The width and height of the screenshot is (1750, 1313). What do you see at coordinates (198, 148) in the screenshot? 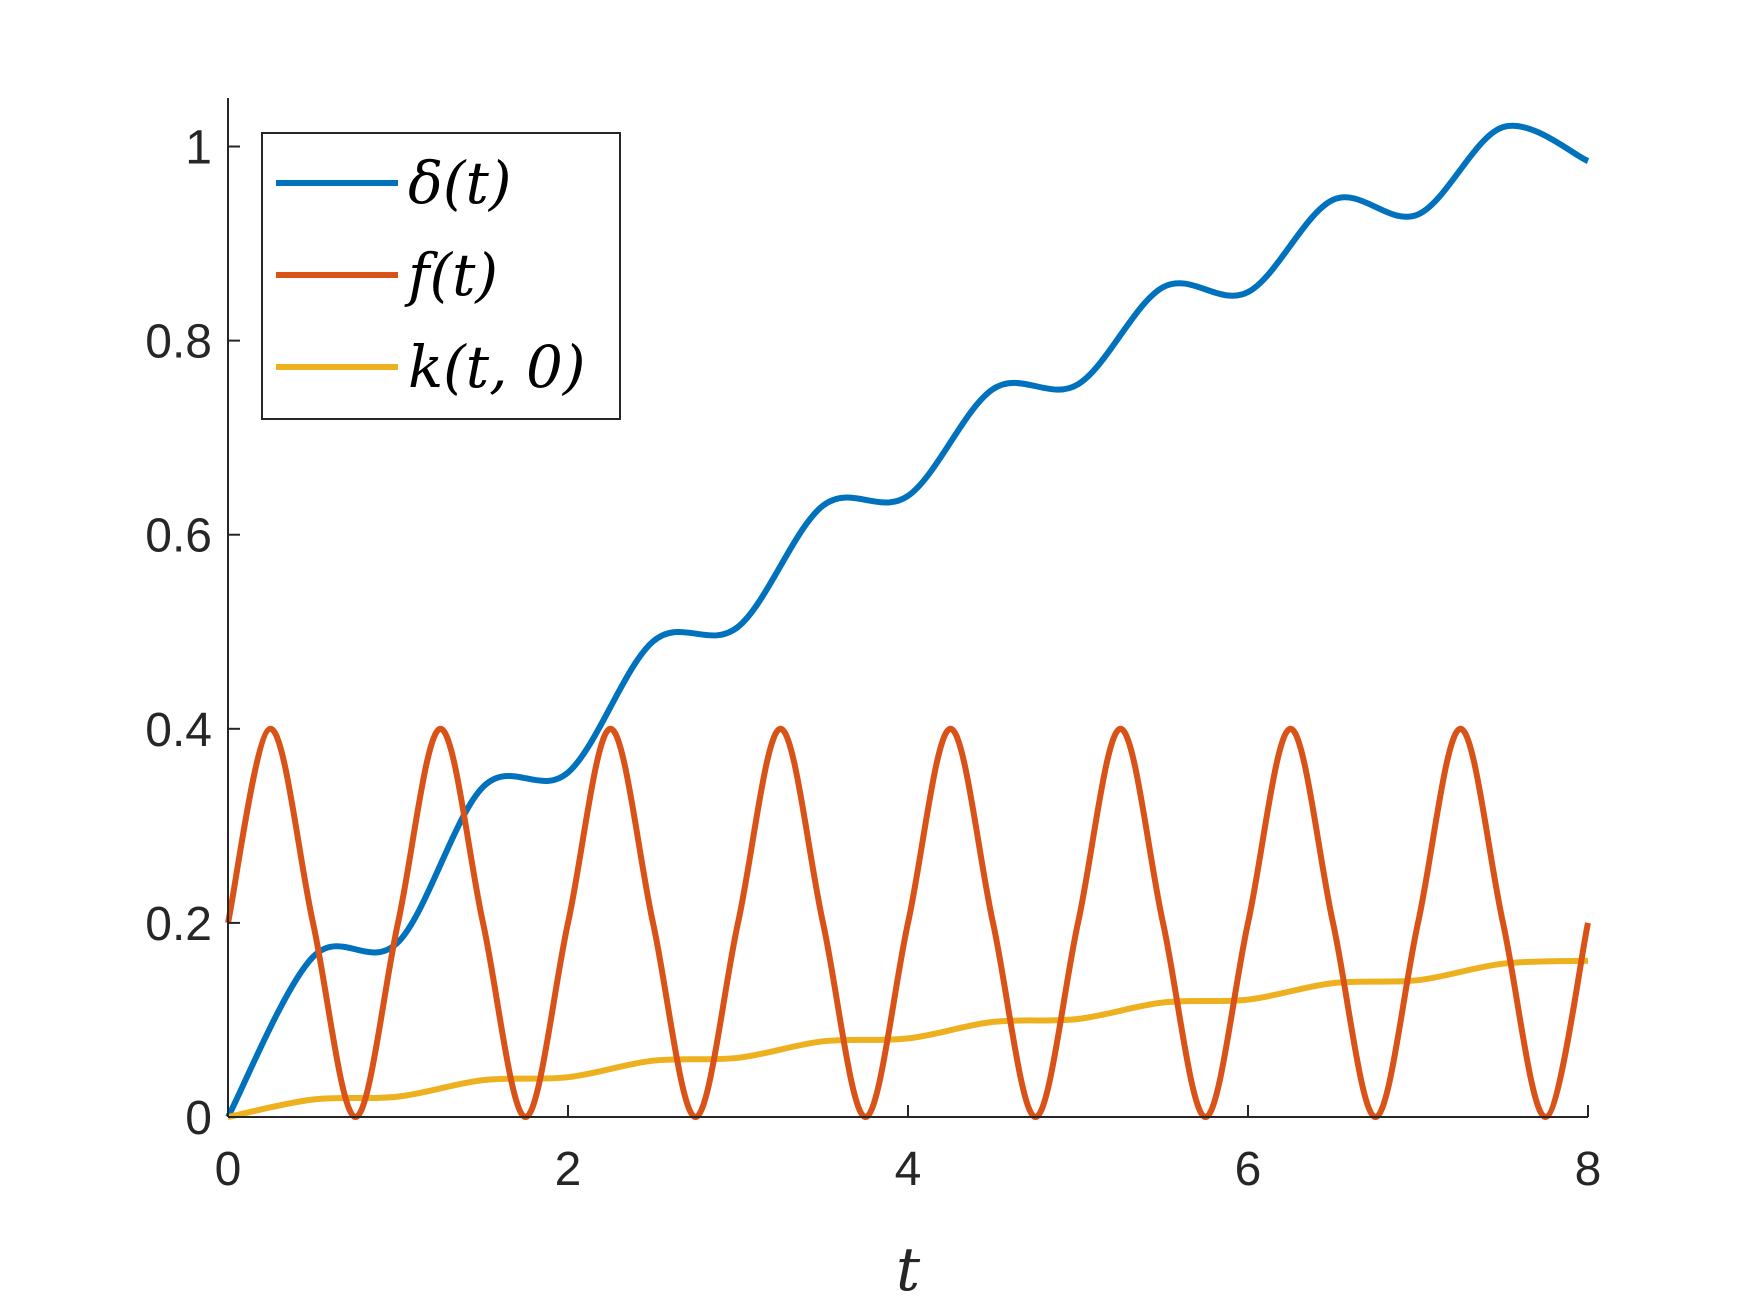
I see `y-tick-label: 1` at bounding box center [198, 148].